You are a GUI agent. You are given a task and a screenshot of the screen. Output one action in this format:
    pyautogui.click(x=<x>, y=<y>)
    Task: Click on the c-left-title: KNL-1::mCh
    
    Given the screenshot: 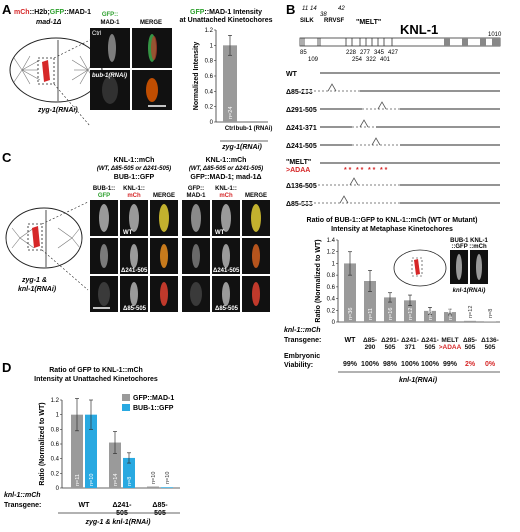 What is the action you would take?
    pyautogui.click(x=134, y=160)
    